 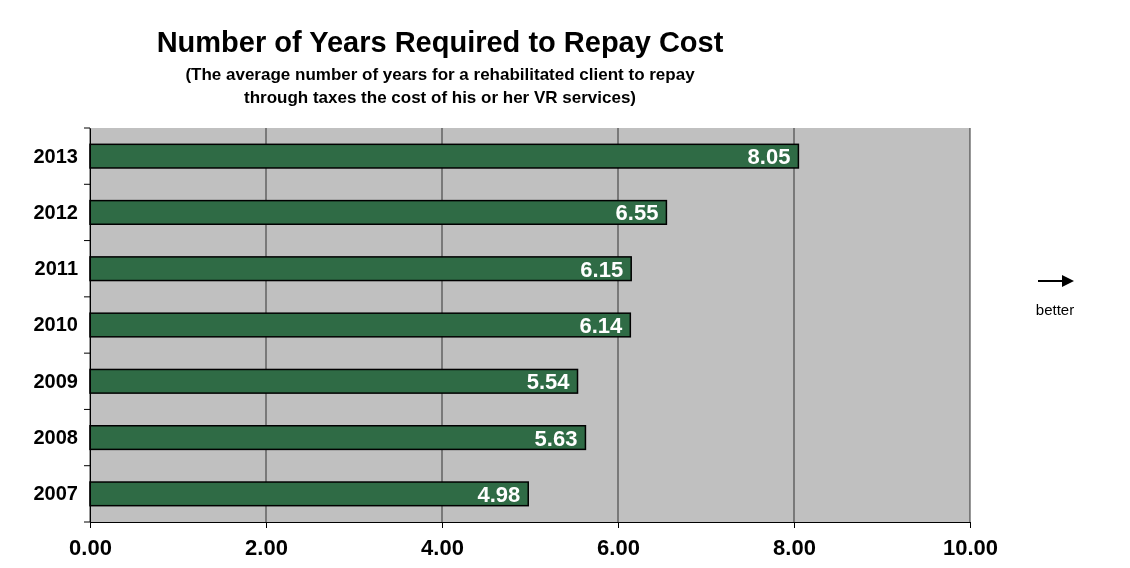 I want to click on data-label: 8.05, so click(x=769, y=157).